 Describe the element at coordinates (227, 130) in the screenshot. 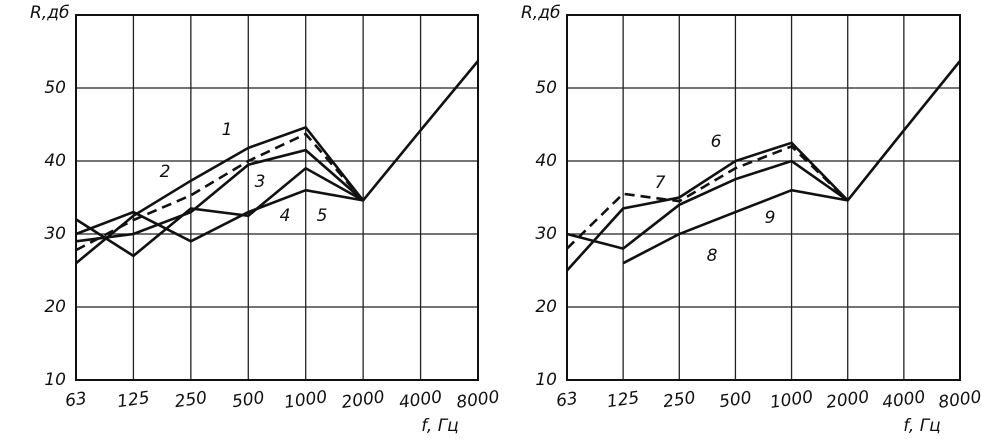

I see `series-label: 1` at that location.